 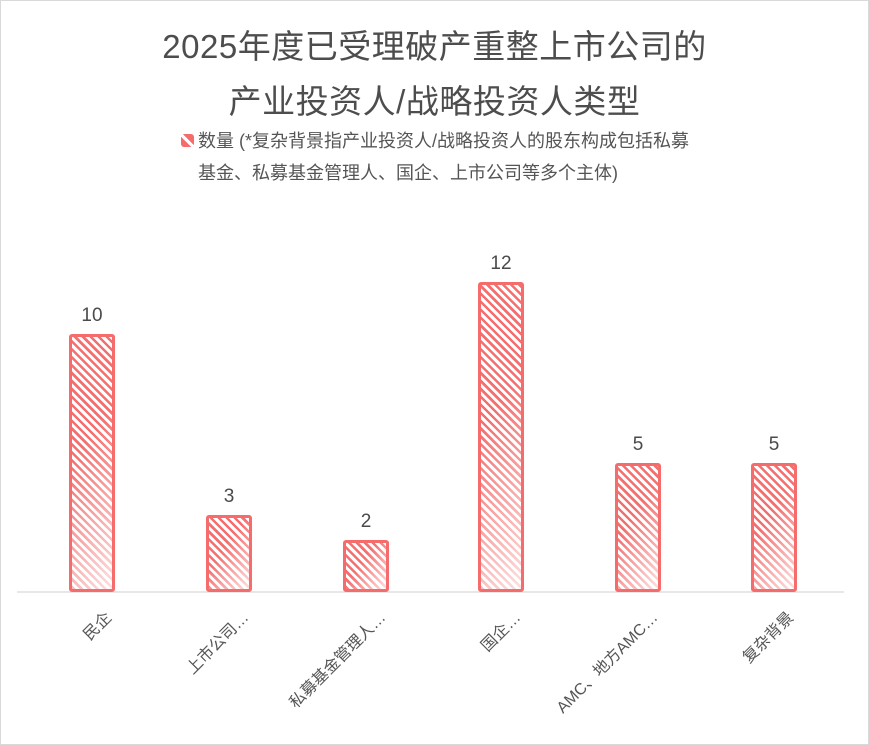 I want to click on bar-value-label: 3, so click(x=229, y=496).